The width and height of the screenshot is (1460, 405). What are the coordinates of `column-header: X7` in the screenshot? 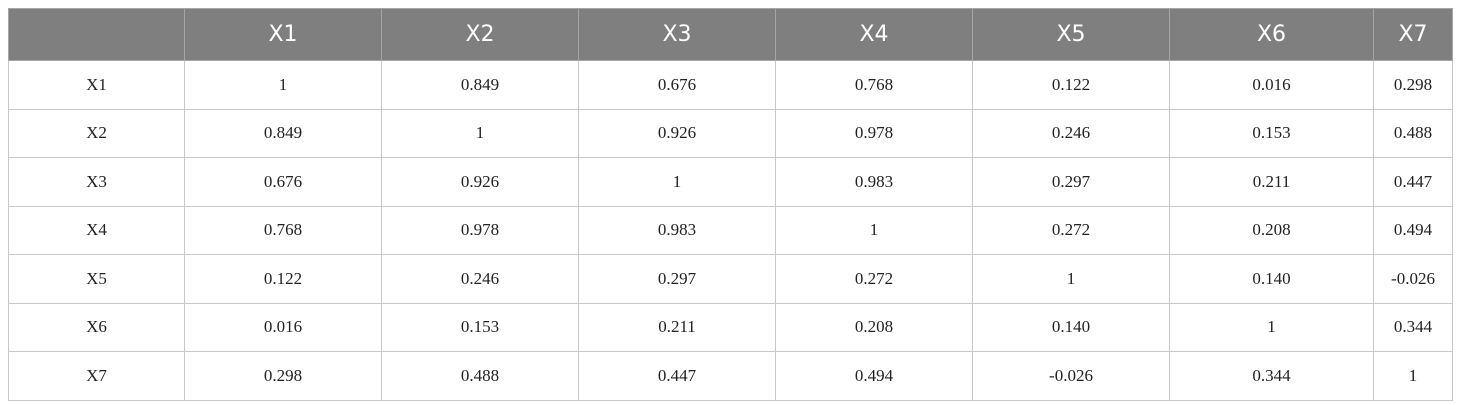 It's located at (1413, 34).